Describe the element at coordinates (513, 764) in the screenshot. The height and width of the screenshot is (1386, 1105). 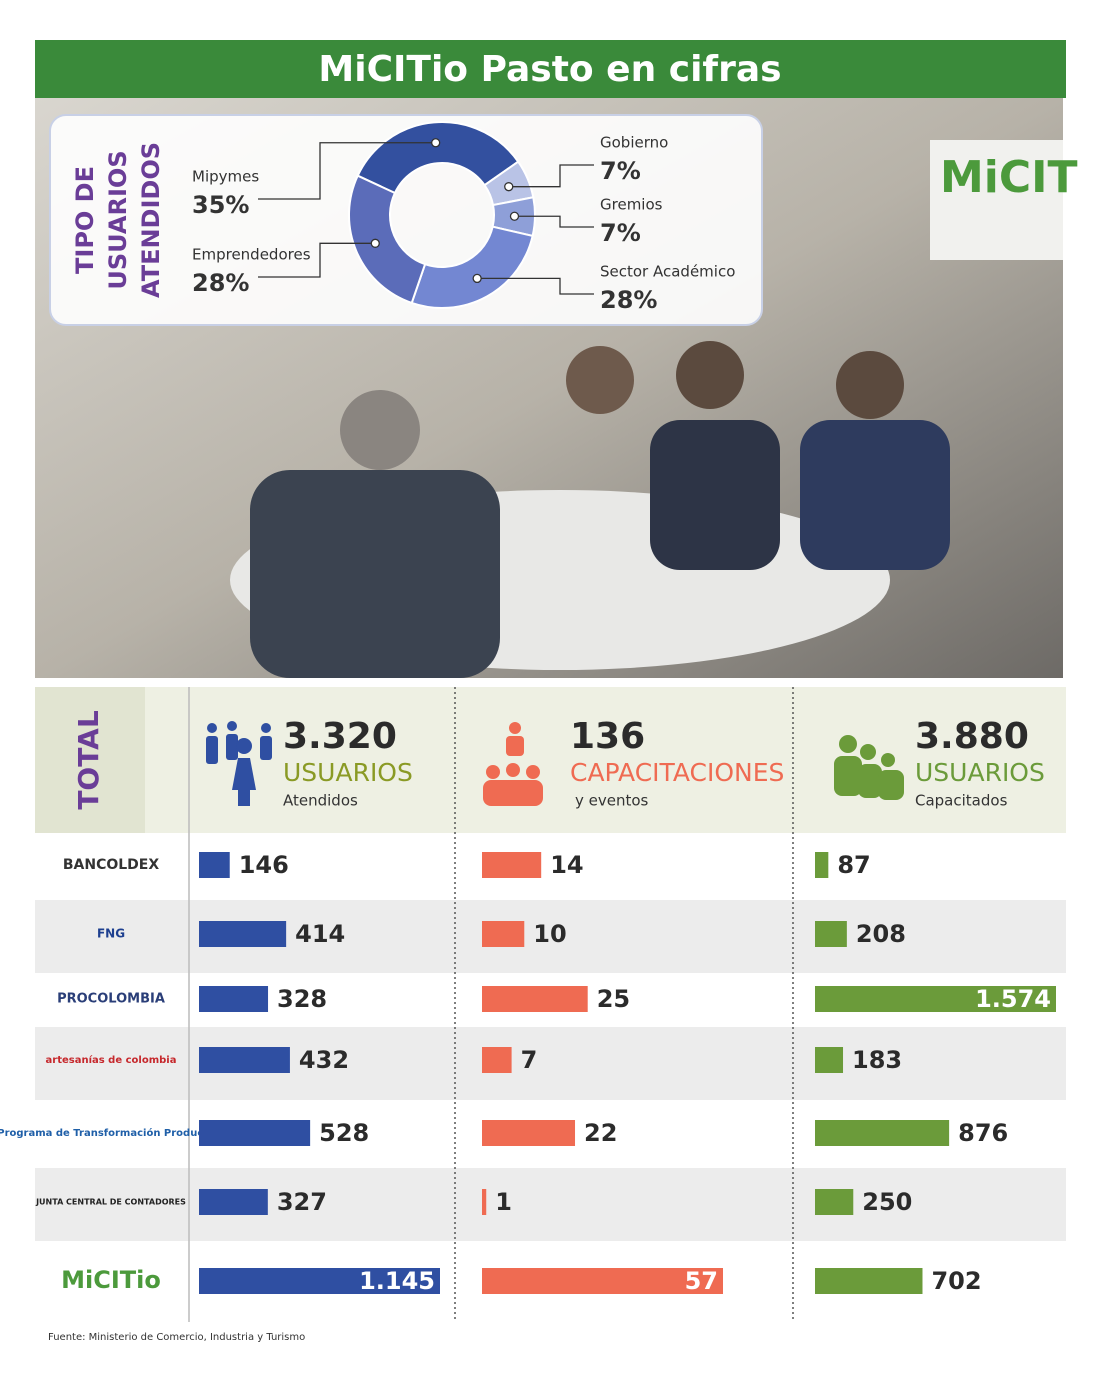
I see `icon-training` at that location.